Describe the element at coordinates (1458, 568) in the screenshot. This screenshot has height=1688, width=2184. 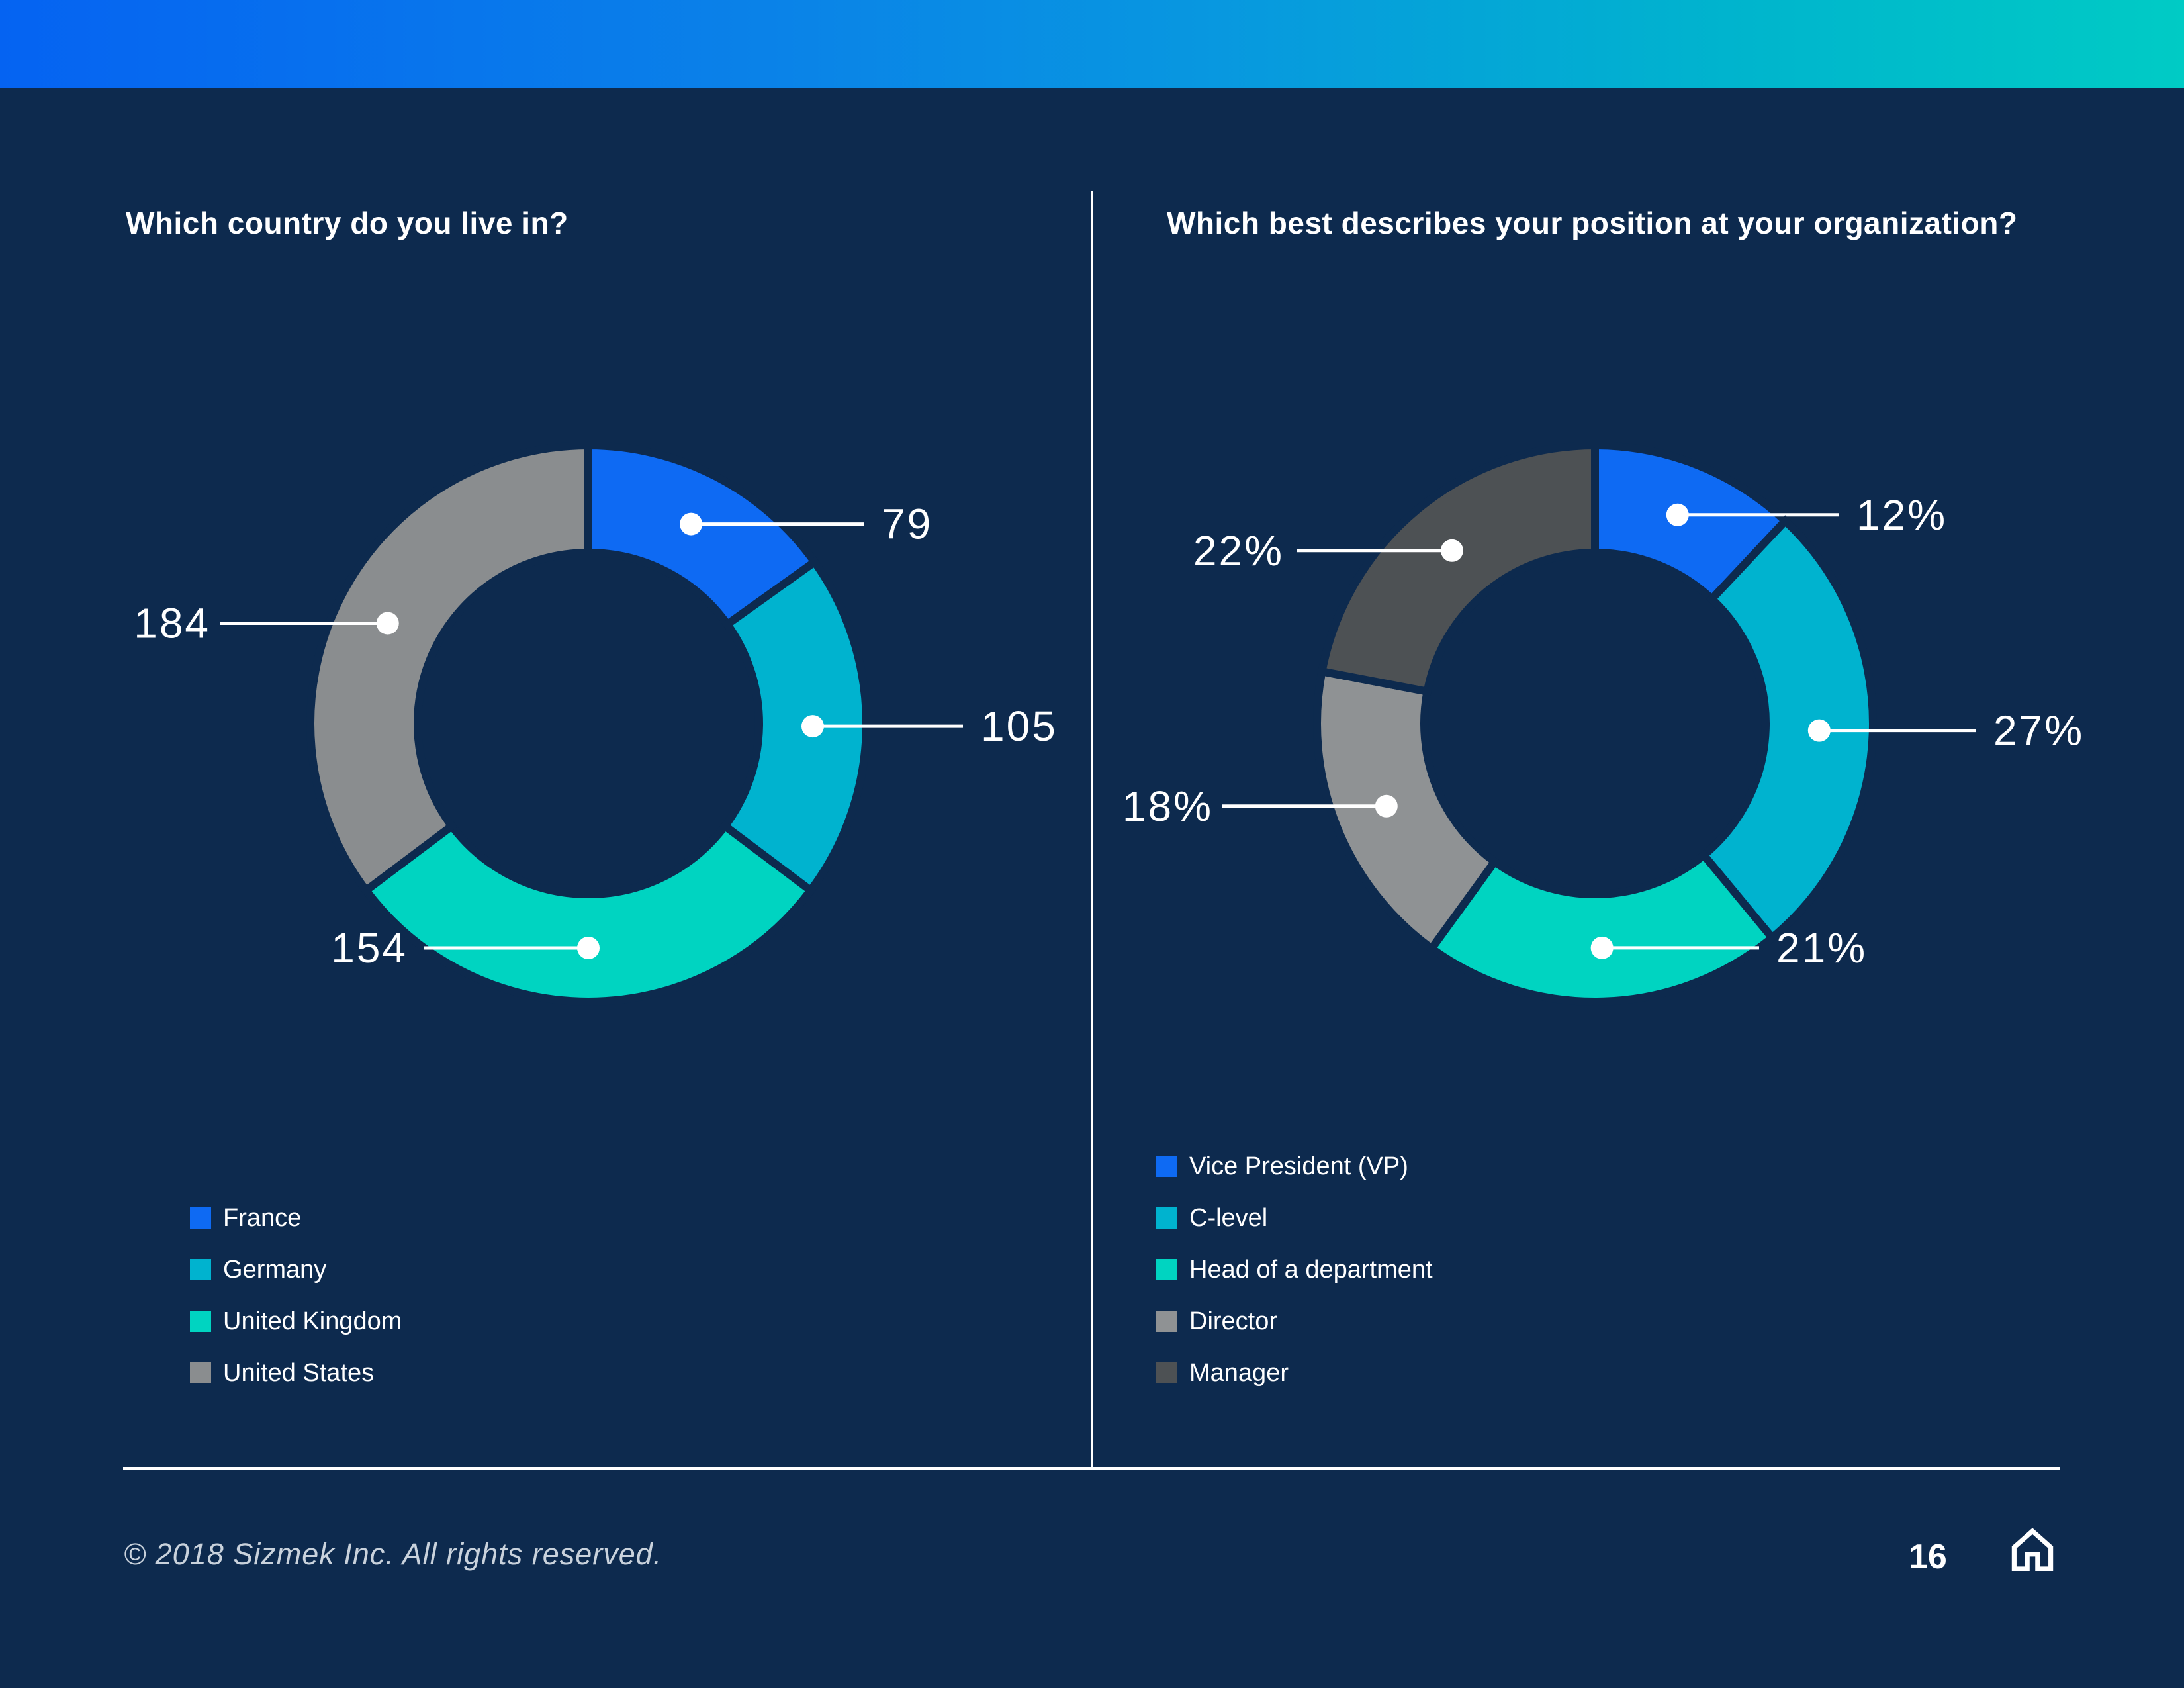
I see `donut-slice-position-manager` at that location.